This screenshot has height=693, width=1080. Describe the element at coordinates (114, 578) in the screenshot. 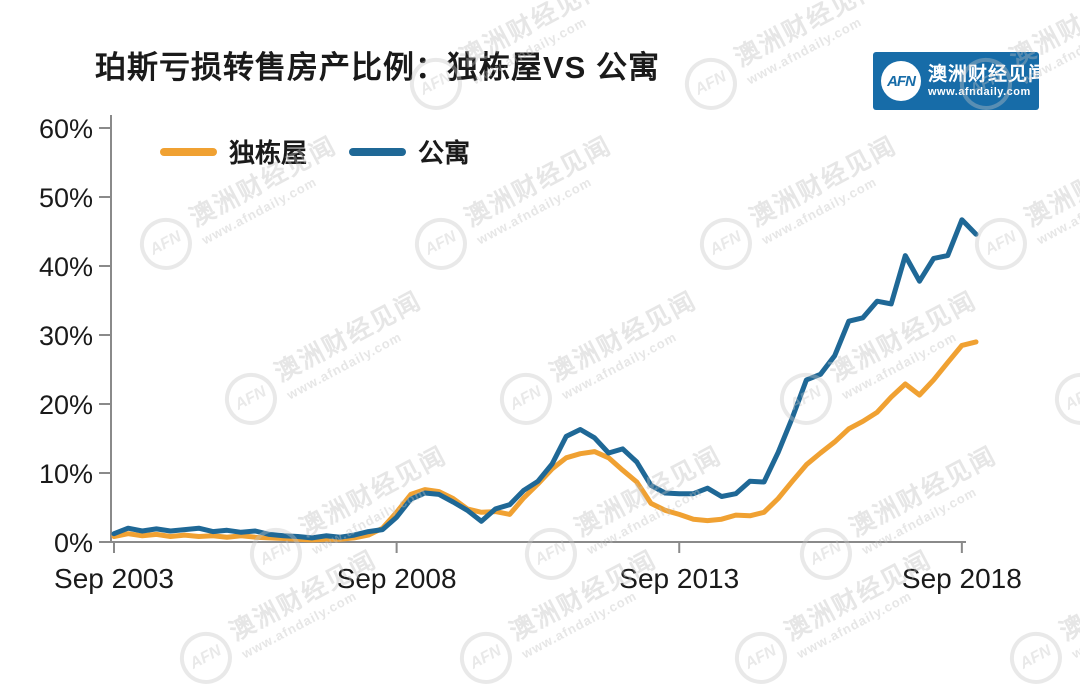

I see `x-tick-label: Sep 2003` at that location.